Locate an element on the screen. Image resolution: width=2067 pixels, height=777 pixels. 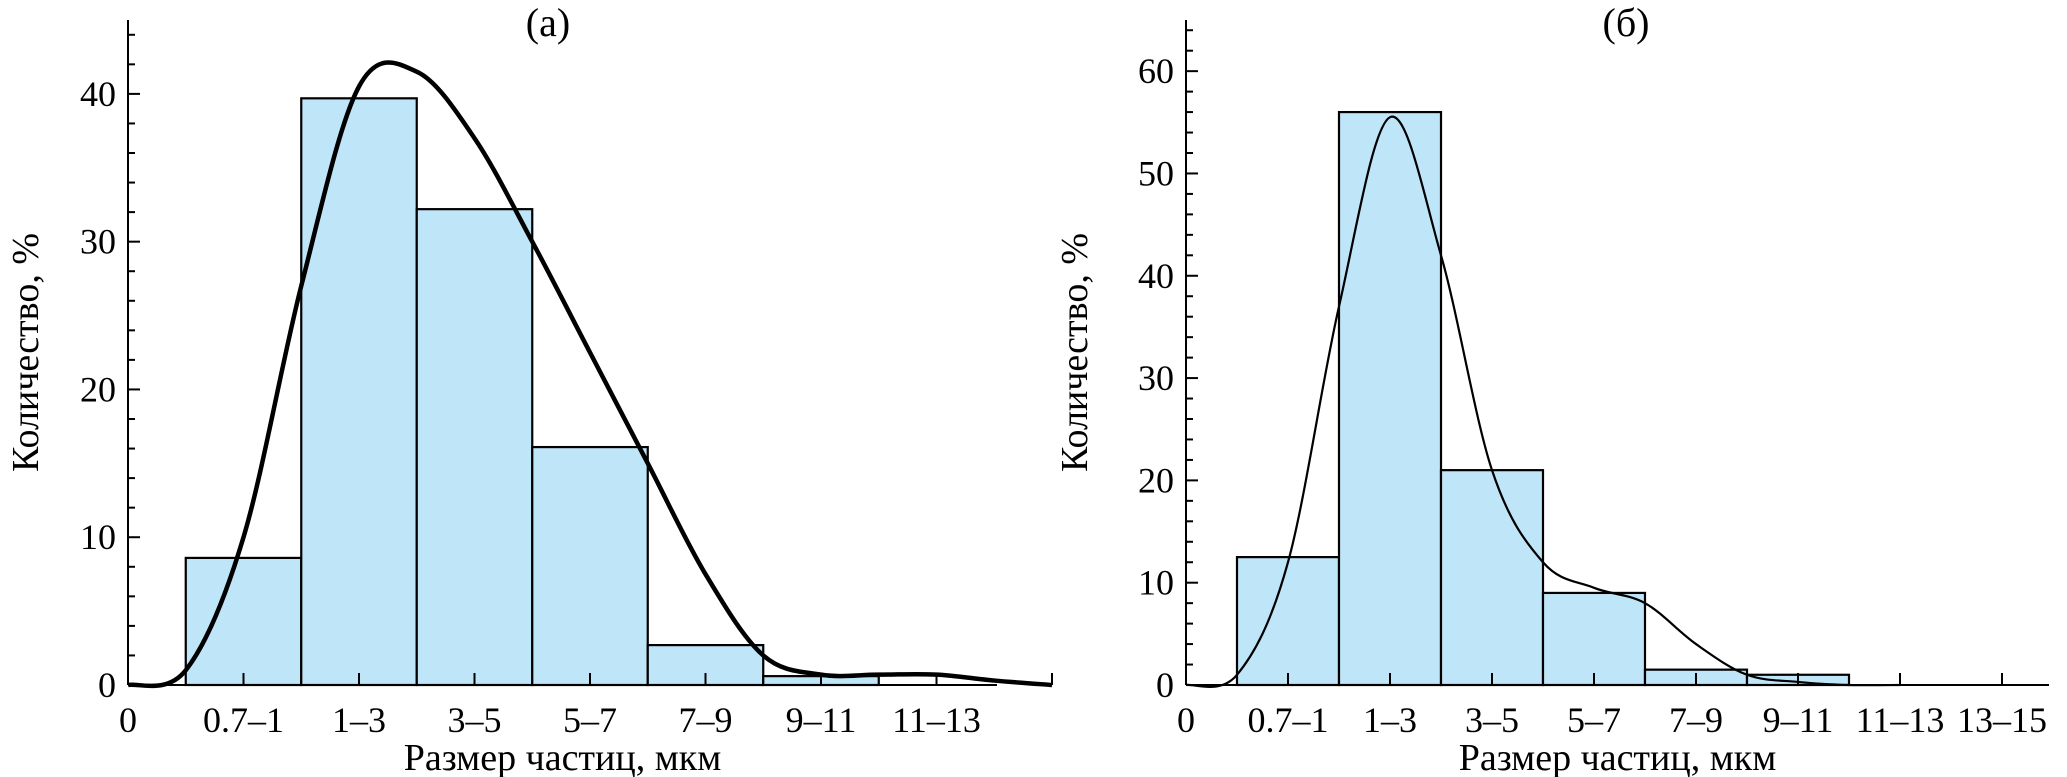
y-tick-label: 60 is located at coordinates (1156, 71).